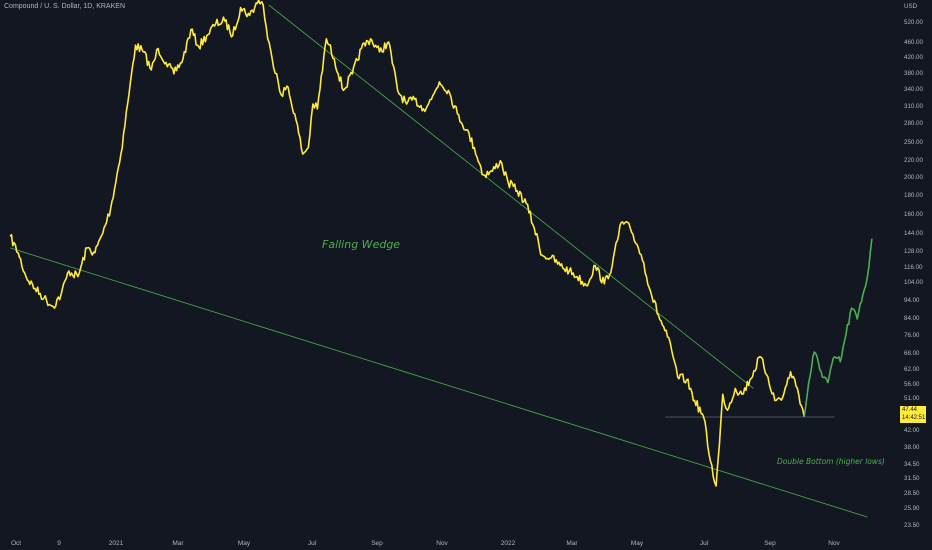 The height and width of the screenshot is (550, 932). Describe the element at coordinates (913, 106) in the screenshot. I see `y-tick-label: 310.00` at that location.